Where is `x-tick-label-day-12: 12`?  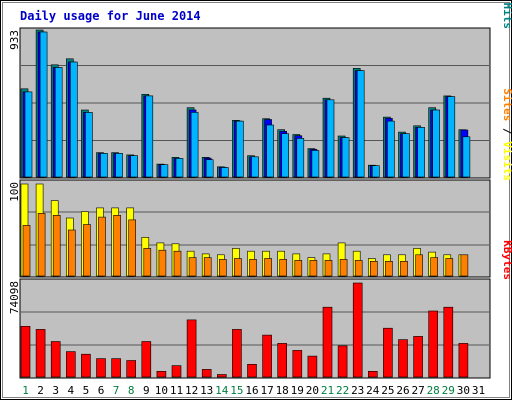
x-tick-label-day-12: 12 is located at coordinates (191, 390).